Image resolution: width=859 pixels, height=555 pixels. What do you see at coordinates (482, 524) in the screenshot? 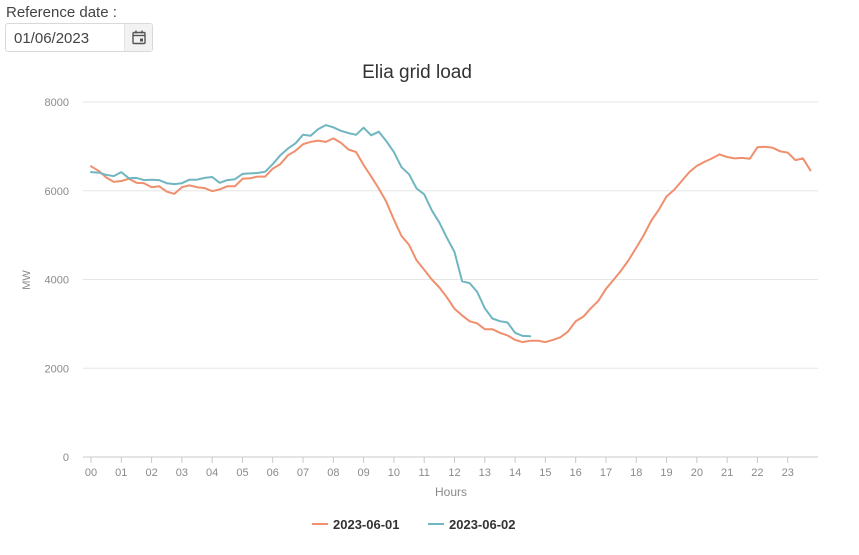
I see `legend-label: 2023-06-02` at bounding box center [482, 524].